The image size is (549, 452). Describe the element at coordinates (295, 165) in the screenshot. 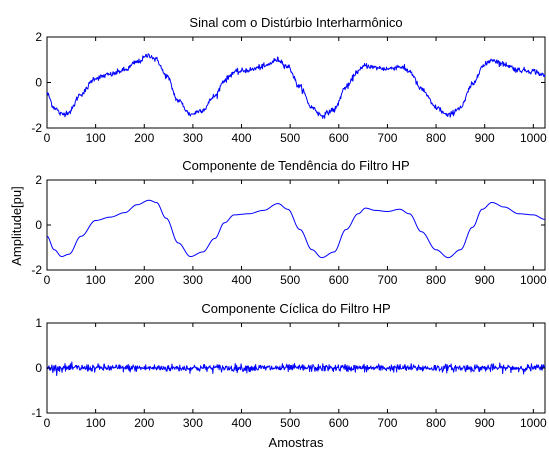

I see `chart-title: Componente de Tendência do Filtro HP` at that location.